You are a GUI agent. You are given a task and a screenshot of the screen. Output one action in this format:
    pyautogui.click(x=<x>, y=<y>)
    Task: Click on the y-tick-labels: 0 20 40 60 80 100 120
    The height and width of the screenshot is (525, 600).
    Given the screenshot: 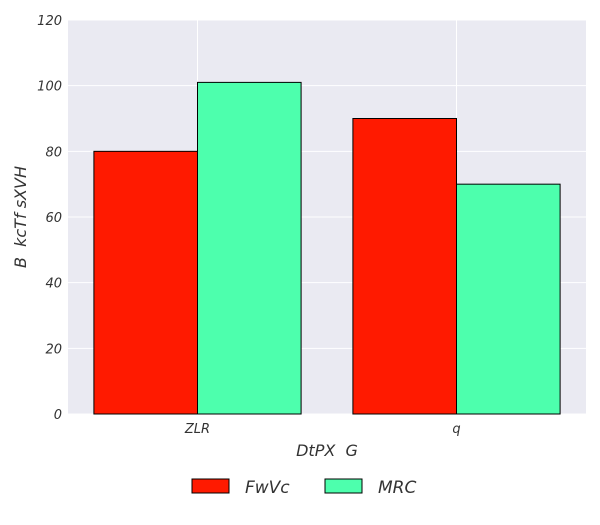 What is the action you would take?
    pyautogui.click(x=49, y=218)
    